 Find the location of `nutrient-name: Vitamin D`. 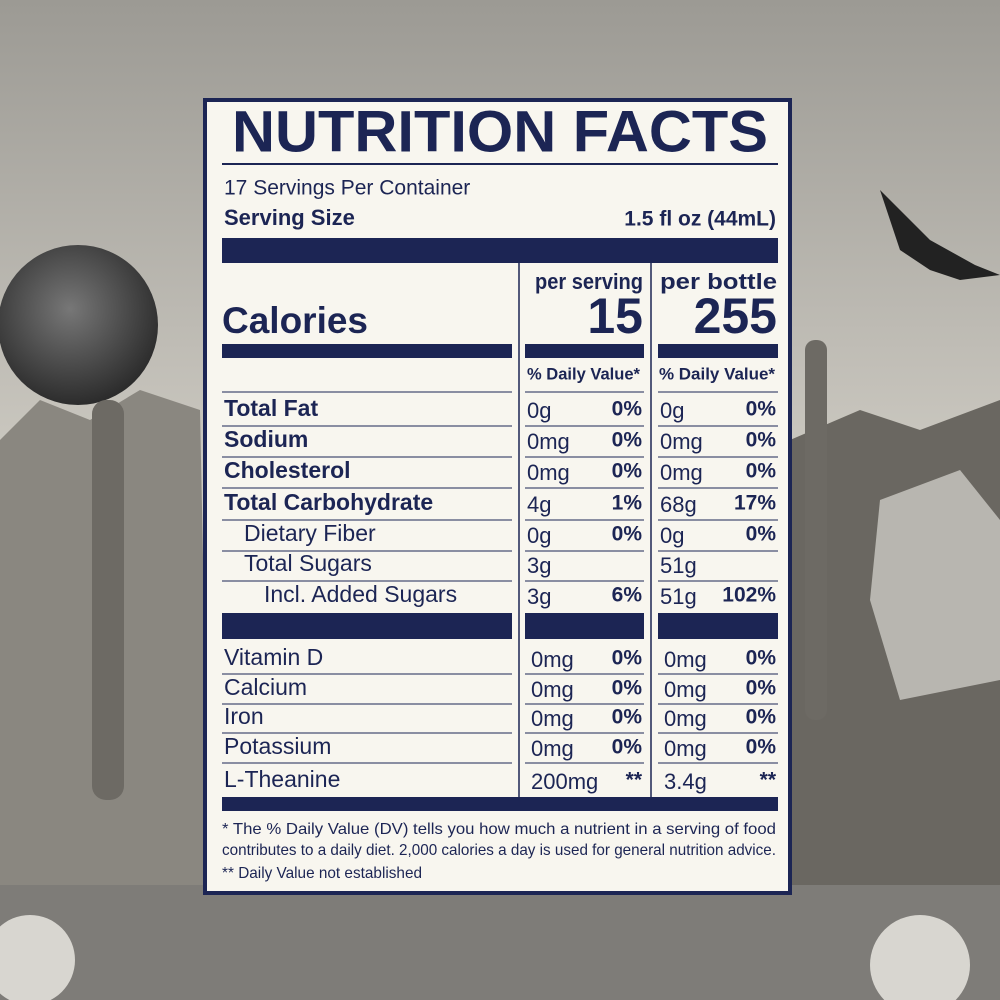

nutrient-name: Vitamin D is located at coordinates (273, 657).